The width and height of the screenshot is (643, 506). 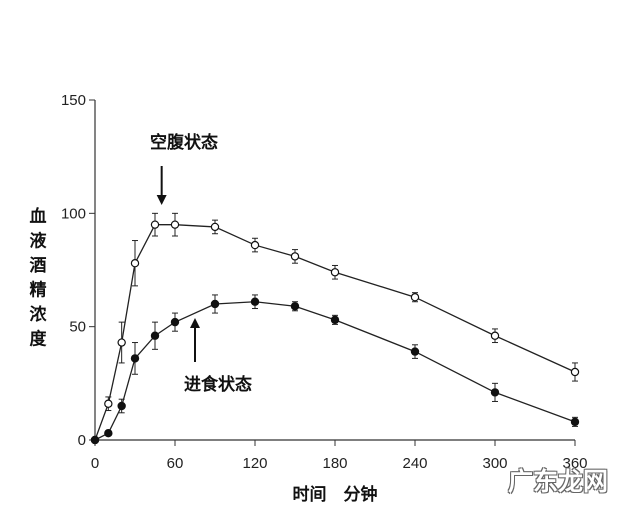 I want to click on y-tick-label: 100, so click(x=73, y=213).